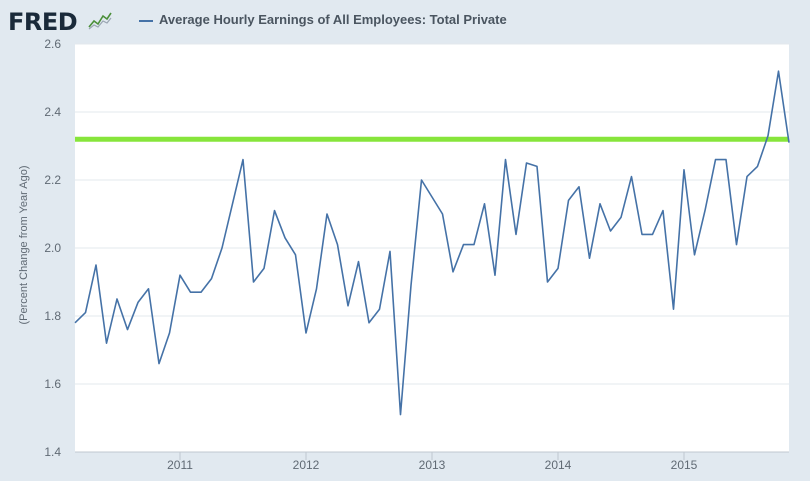 Image resolution: width=810 pixels, height=481 pixels. Describe the element at coordinates (558, 465) in the screenshot. I see `x-tick-label: 2014` at that location.